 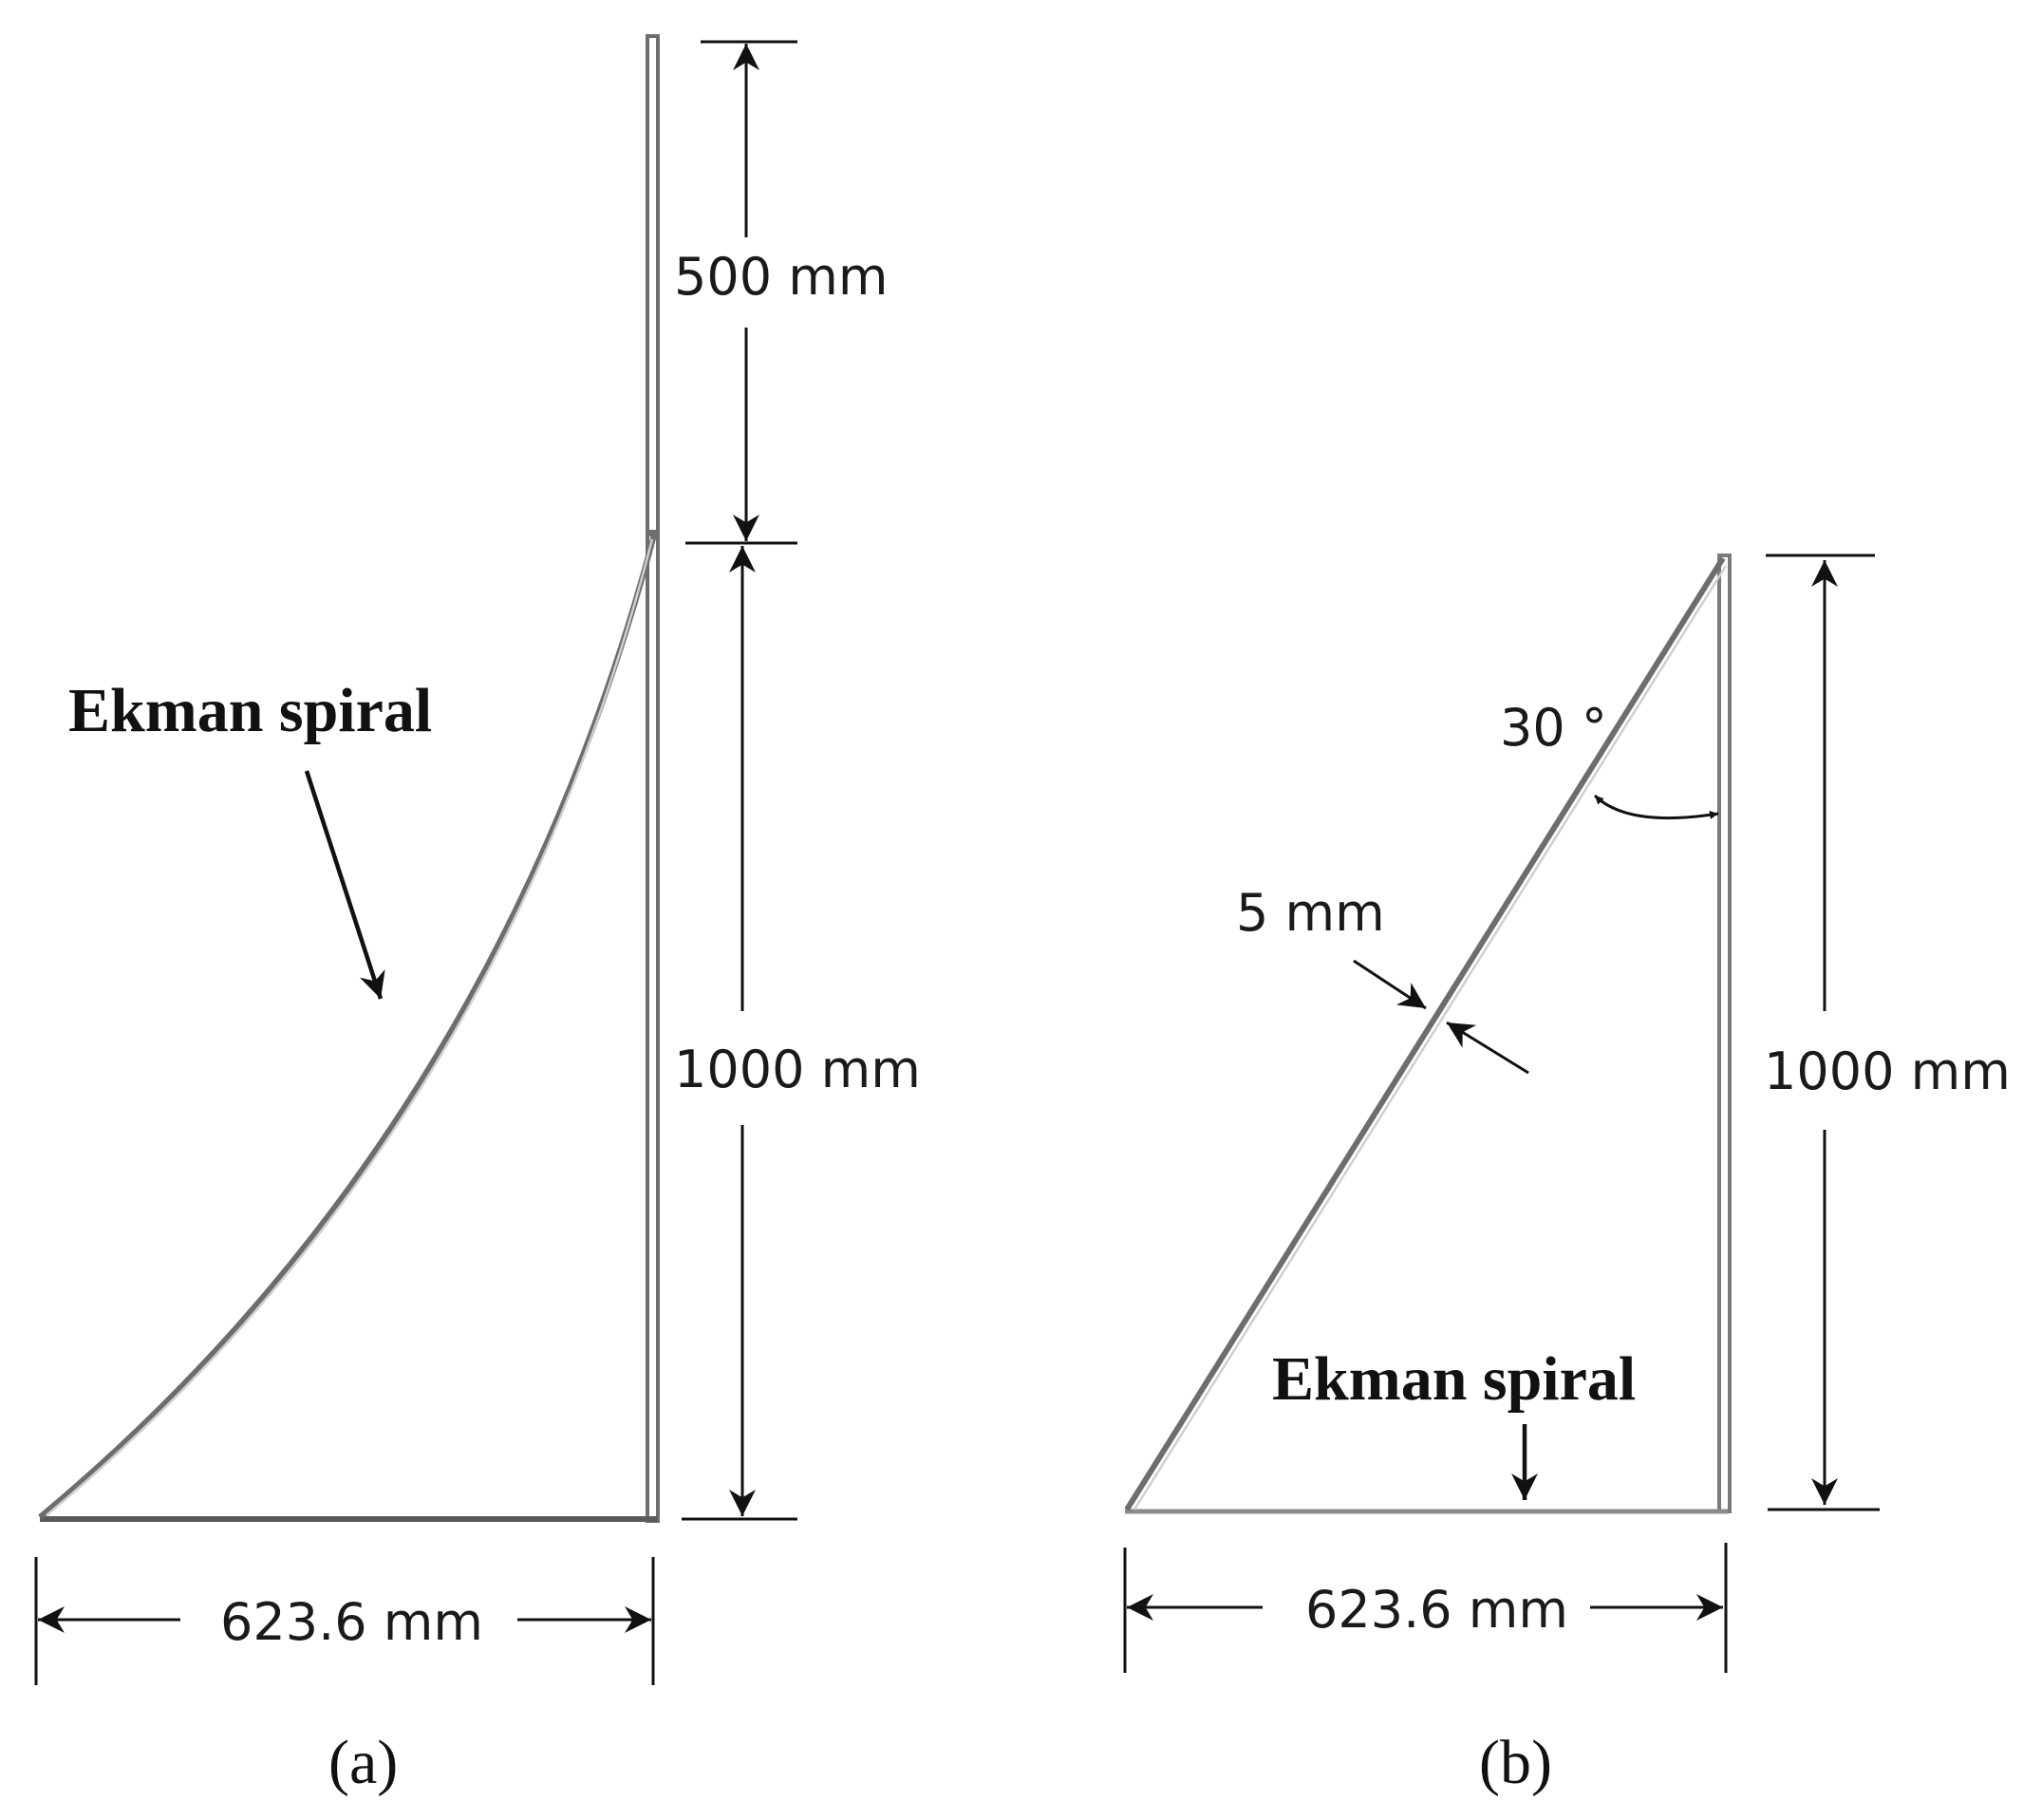 I want to click on panel-a-callout-label: Ekman spiral, so click(x=250, y=710).